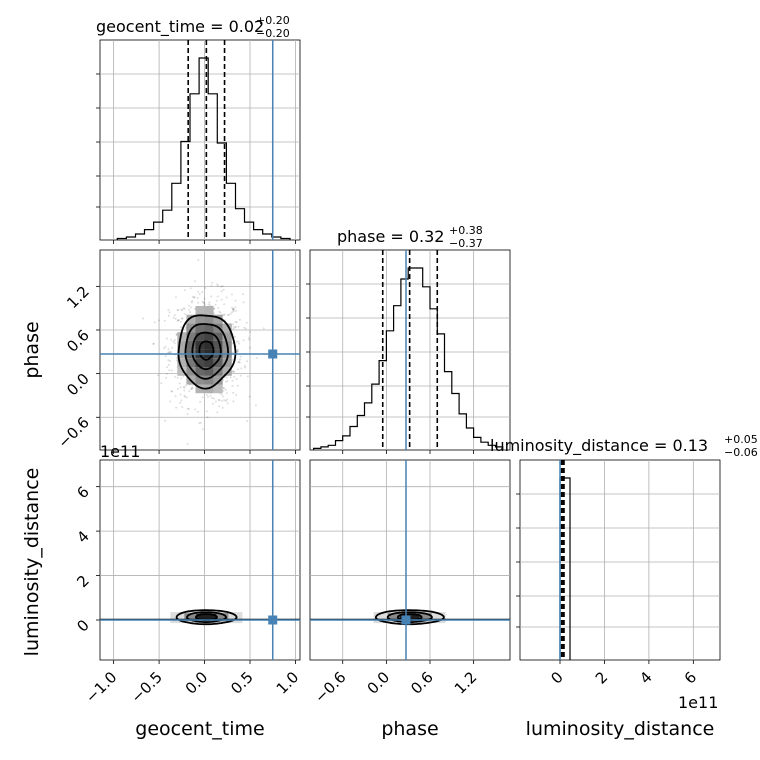 The width and height of the screenshot is (760, 760). Describe the element at coordinates (422, 683) in the screenshot. I see `x-tick-label: 0.6` at that location.